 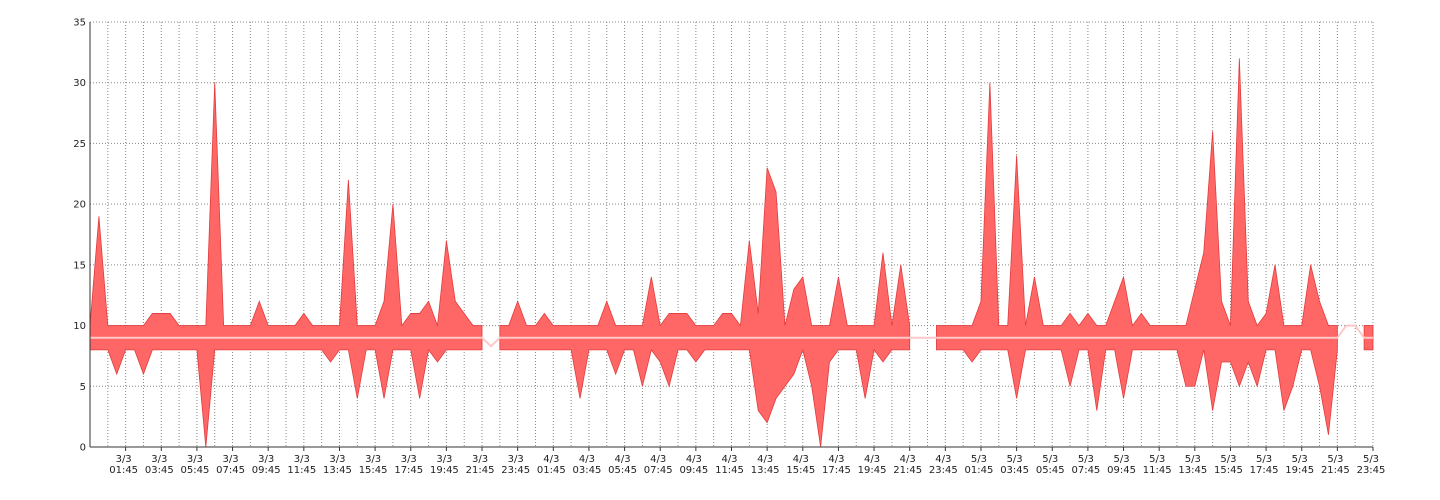 I want to click on y-tick-label: 30, so click(x=79, y=83).